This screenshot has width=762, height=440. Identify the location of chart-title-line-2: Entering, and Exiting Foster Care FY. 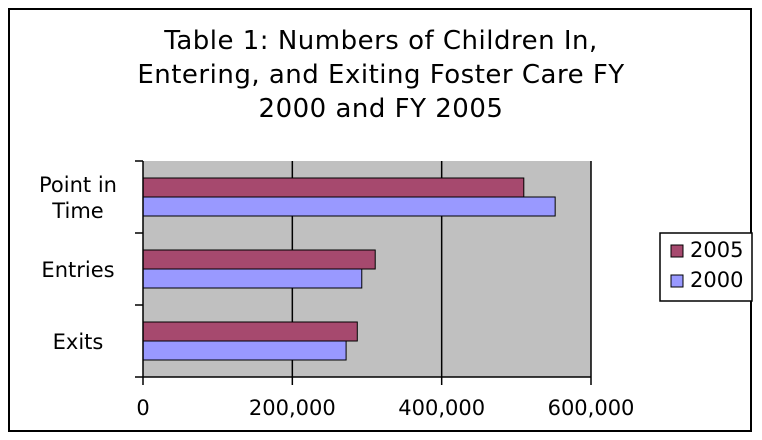
(381, 75).